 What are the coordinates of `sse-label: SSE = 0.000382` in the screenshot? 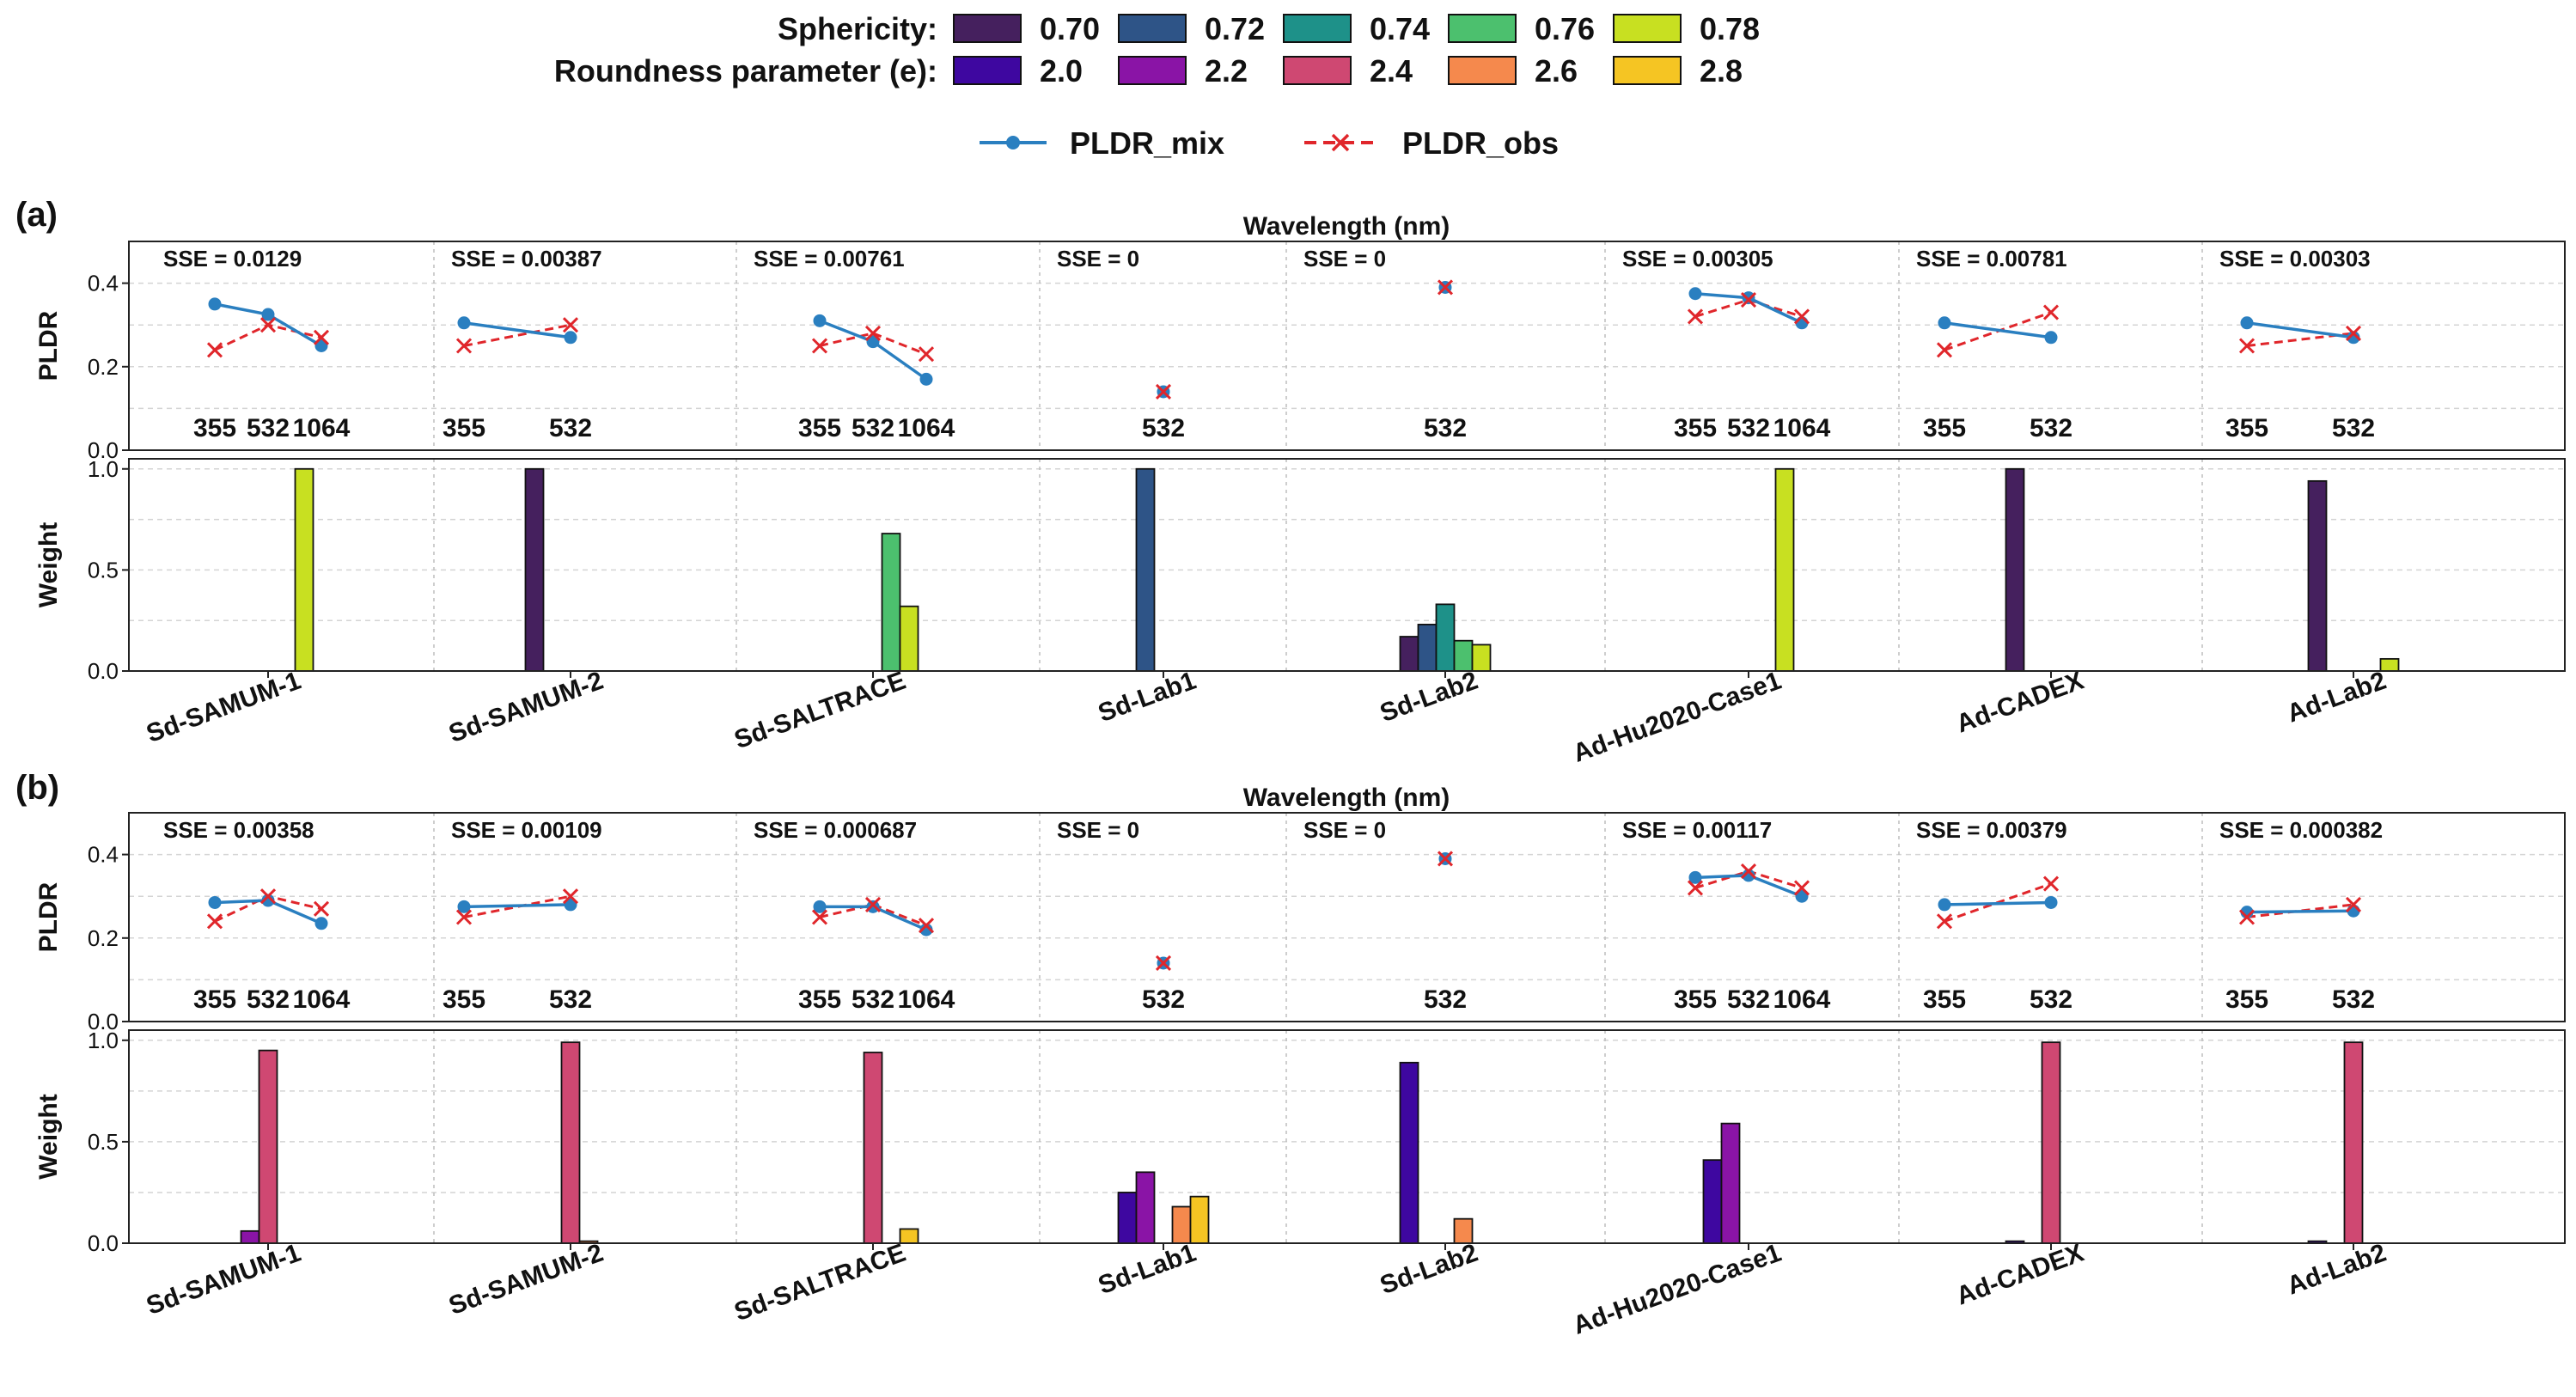 It's located at (2301, 830).